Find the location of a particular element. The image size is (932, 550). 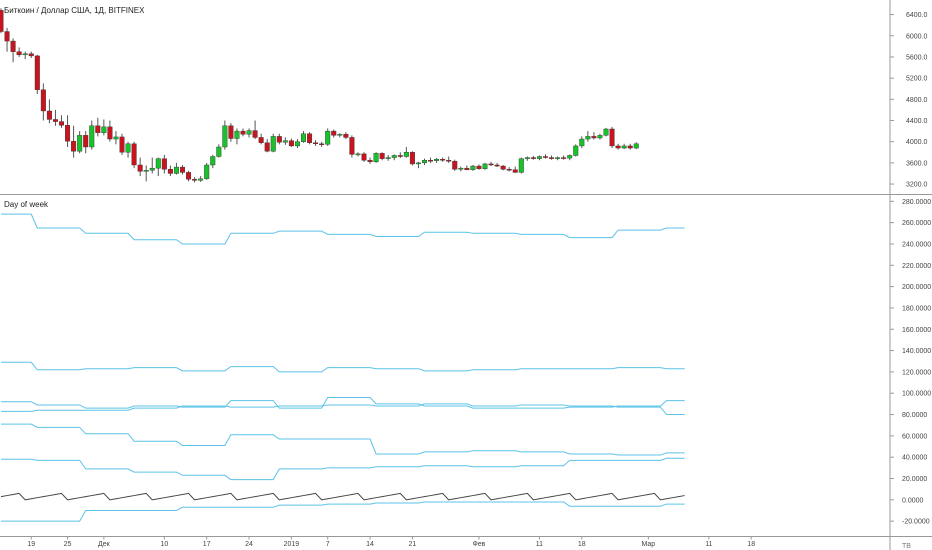

indicator-axis-tick-label: 0.0000 is located at coordinates (913, 500).